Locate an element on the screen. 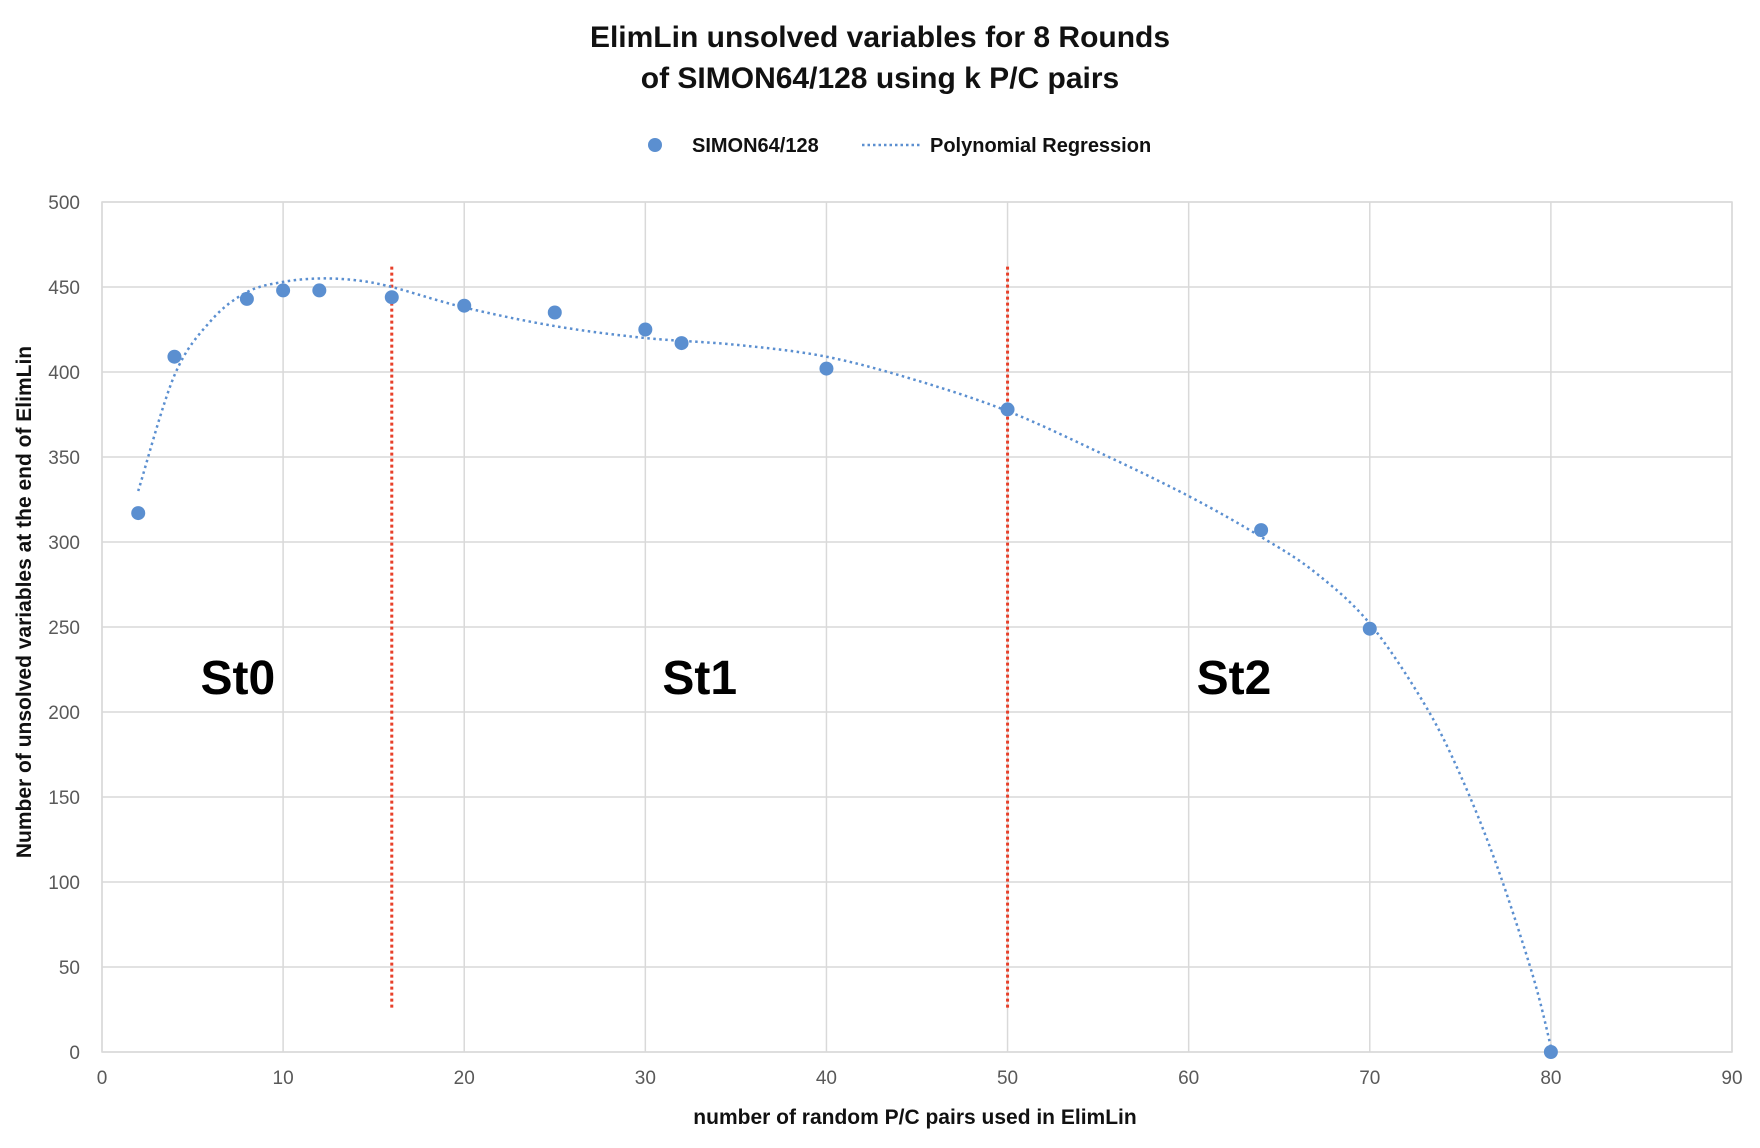 The image size is (1760, 1148). x-tick-label-90: 90 is located at coordinates (1731, 1078).